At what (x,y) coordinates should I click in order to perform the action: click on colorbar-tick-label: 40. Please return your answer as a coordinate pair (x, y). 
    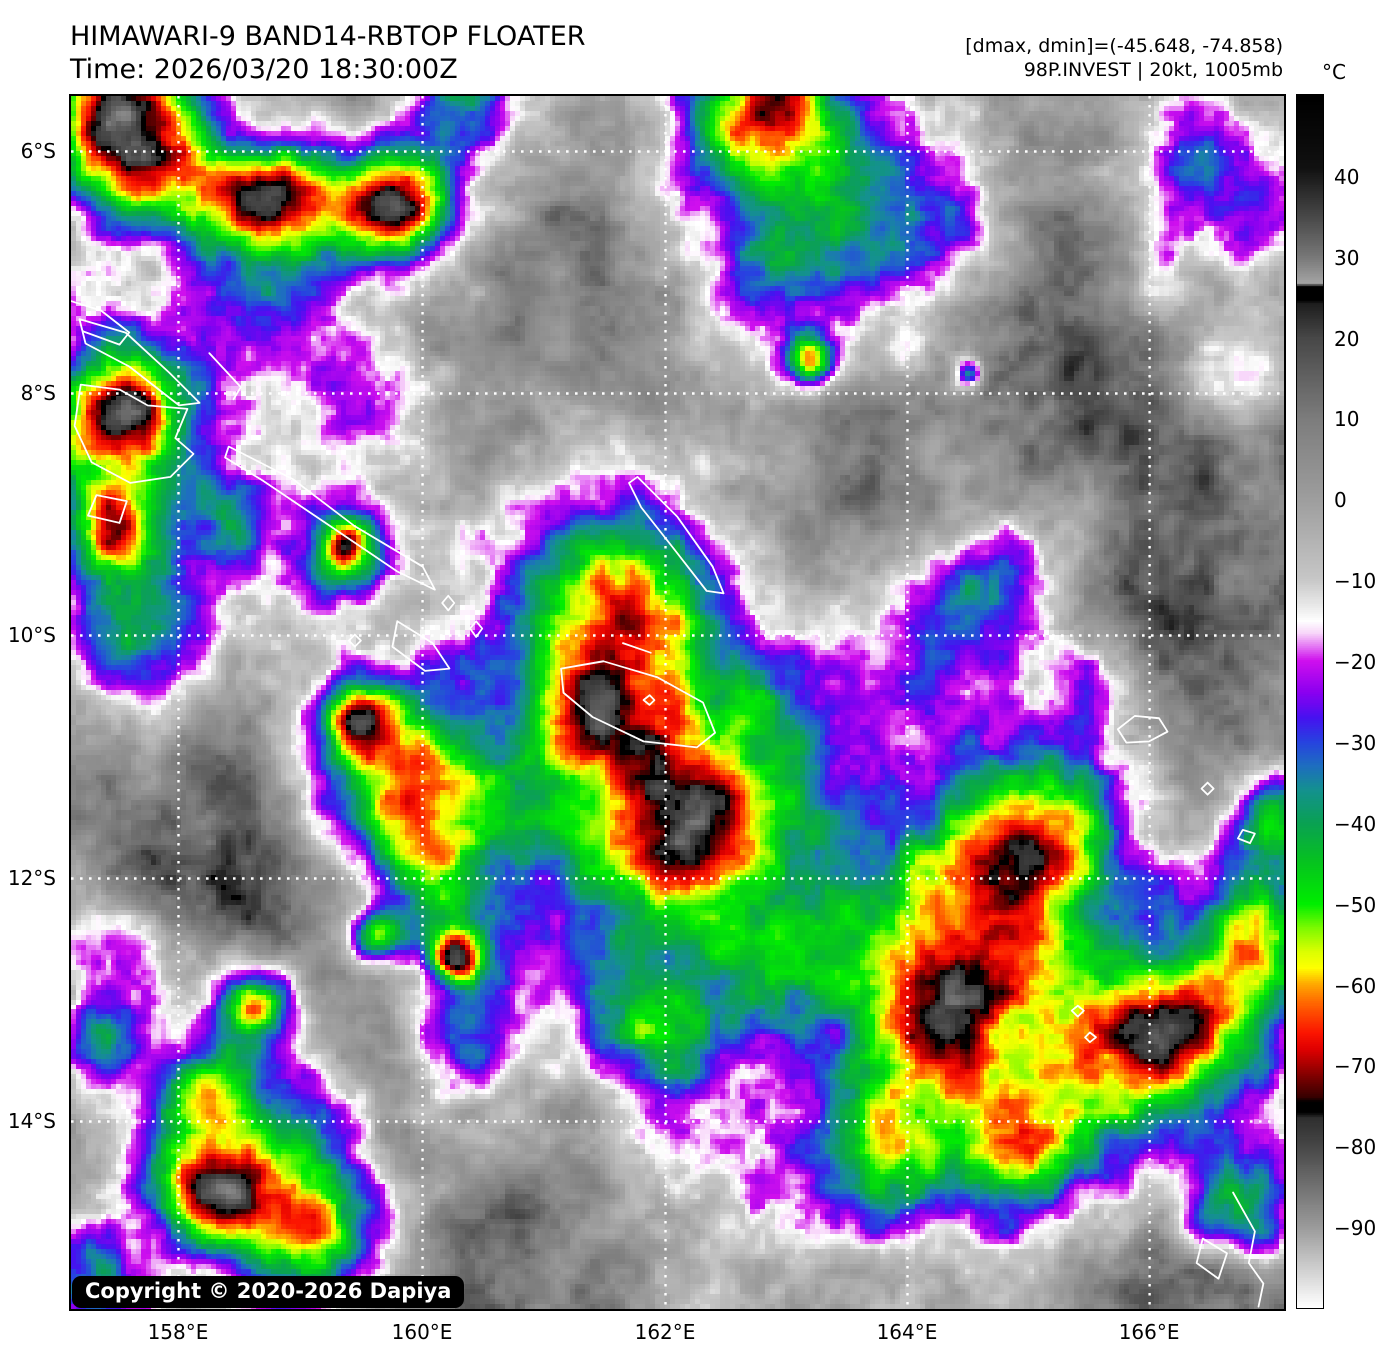
    Looking at the image, I should click on (1347, 176).